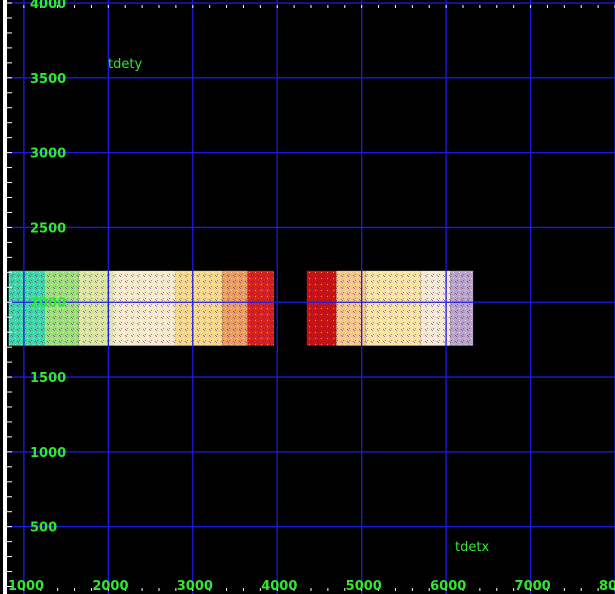  Describe the element at coordinates (448, 586) in the screenshot. I see `x-tick-label: 6000` at that location.